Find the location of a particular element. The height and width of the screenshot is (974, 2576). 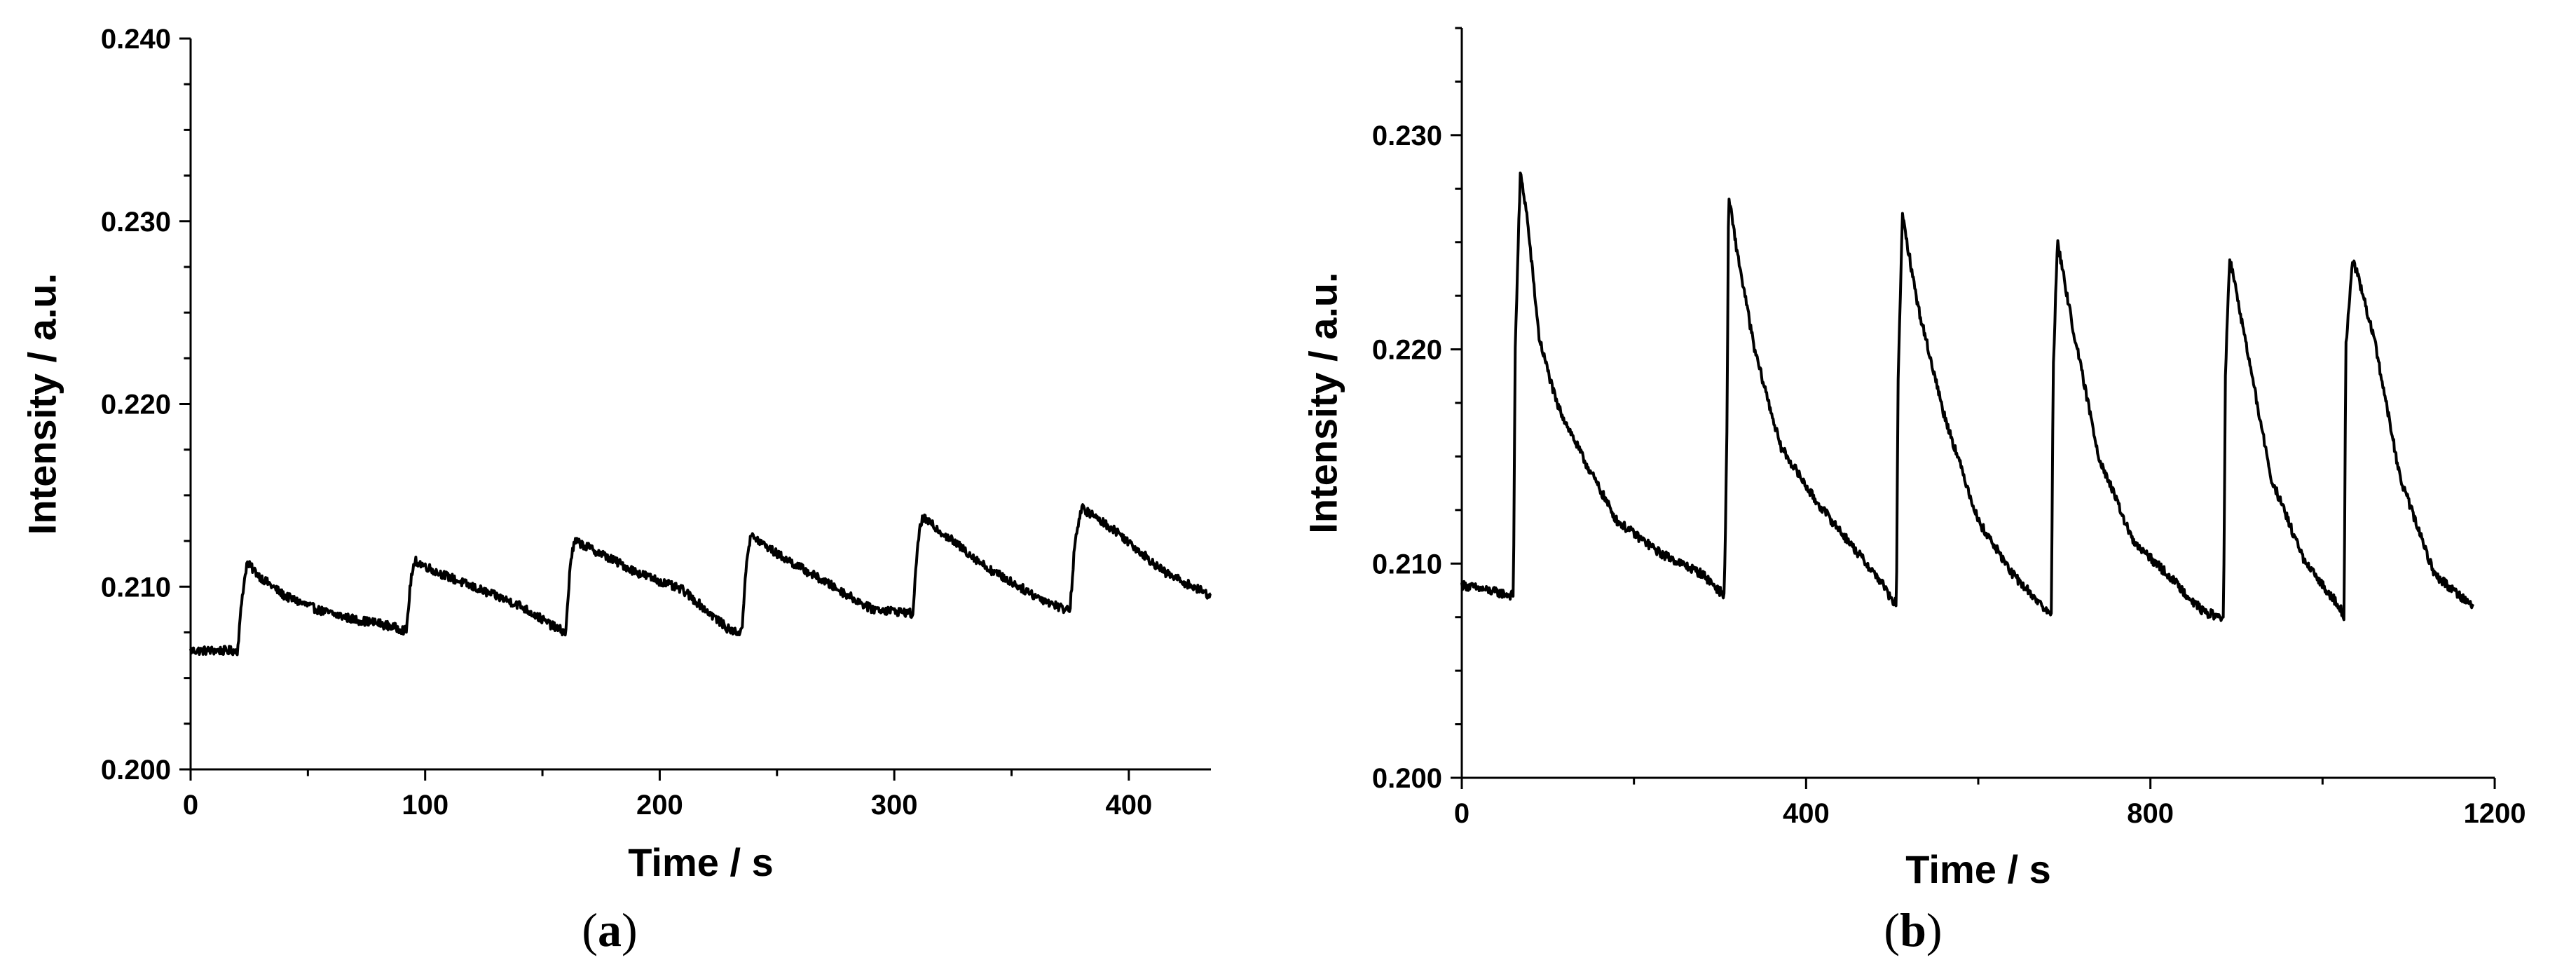

x-tick-label: 300 is located at coordinates (895, 805).